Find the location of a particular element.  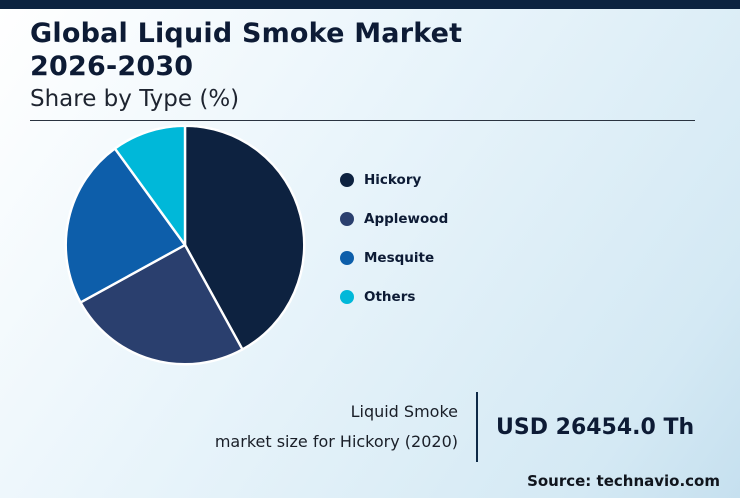

legend-label: Hickory is located at coordinates (393, 180).